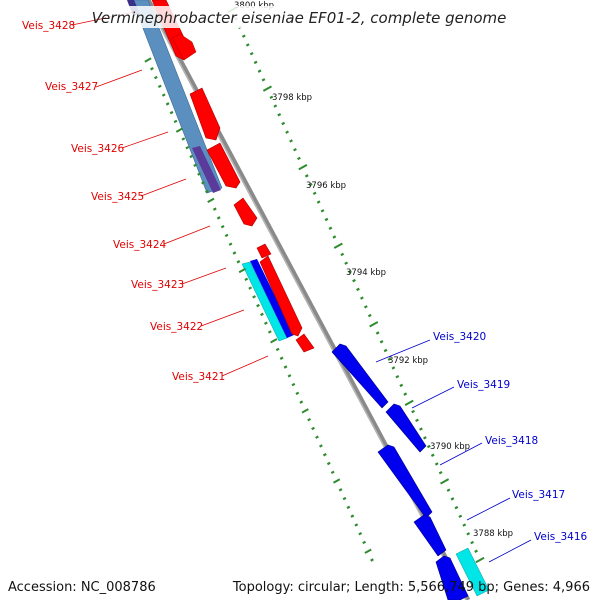 This screenshot has height=600, width=600. What do you see at coordinates (157, 285) in the screenshot?
I see `gene-label-veis-3423: Veis_3423` at bounding box center [157, 285].